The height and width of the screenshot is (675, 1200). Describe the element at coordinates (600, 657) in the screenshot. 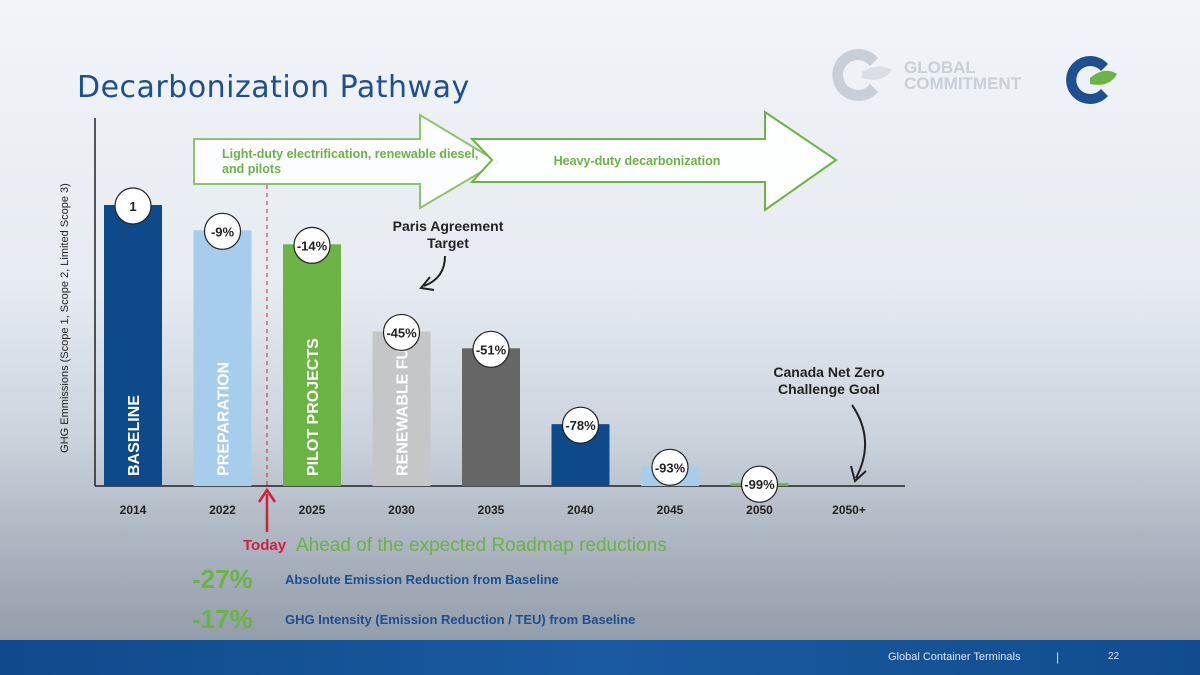

I see `footer-bar` at that location.